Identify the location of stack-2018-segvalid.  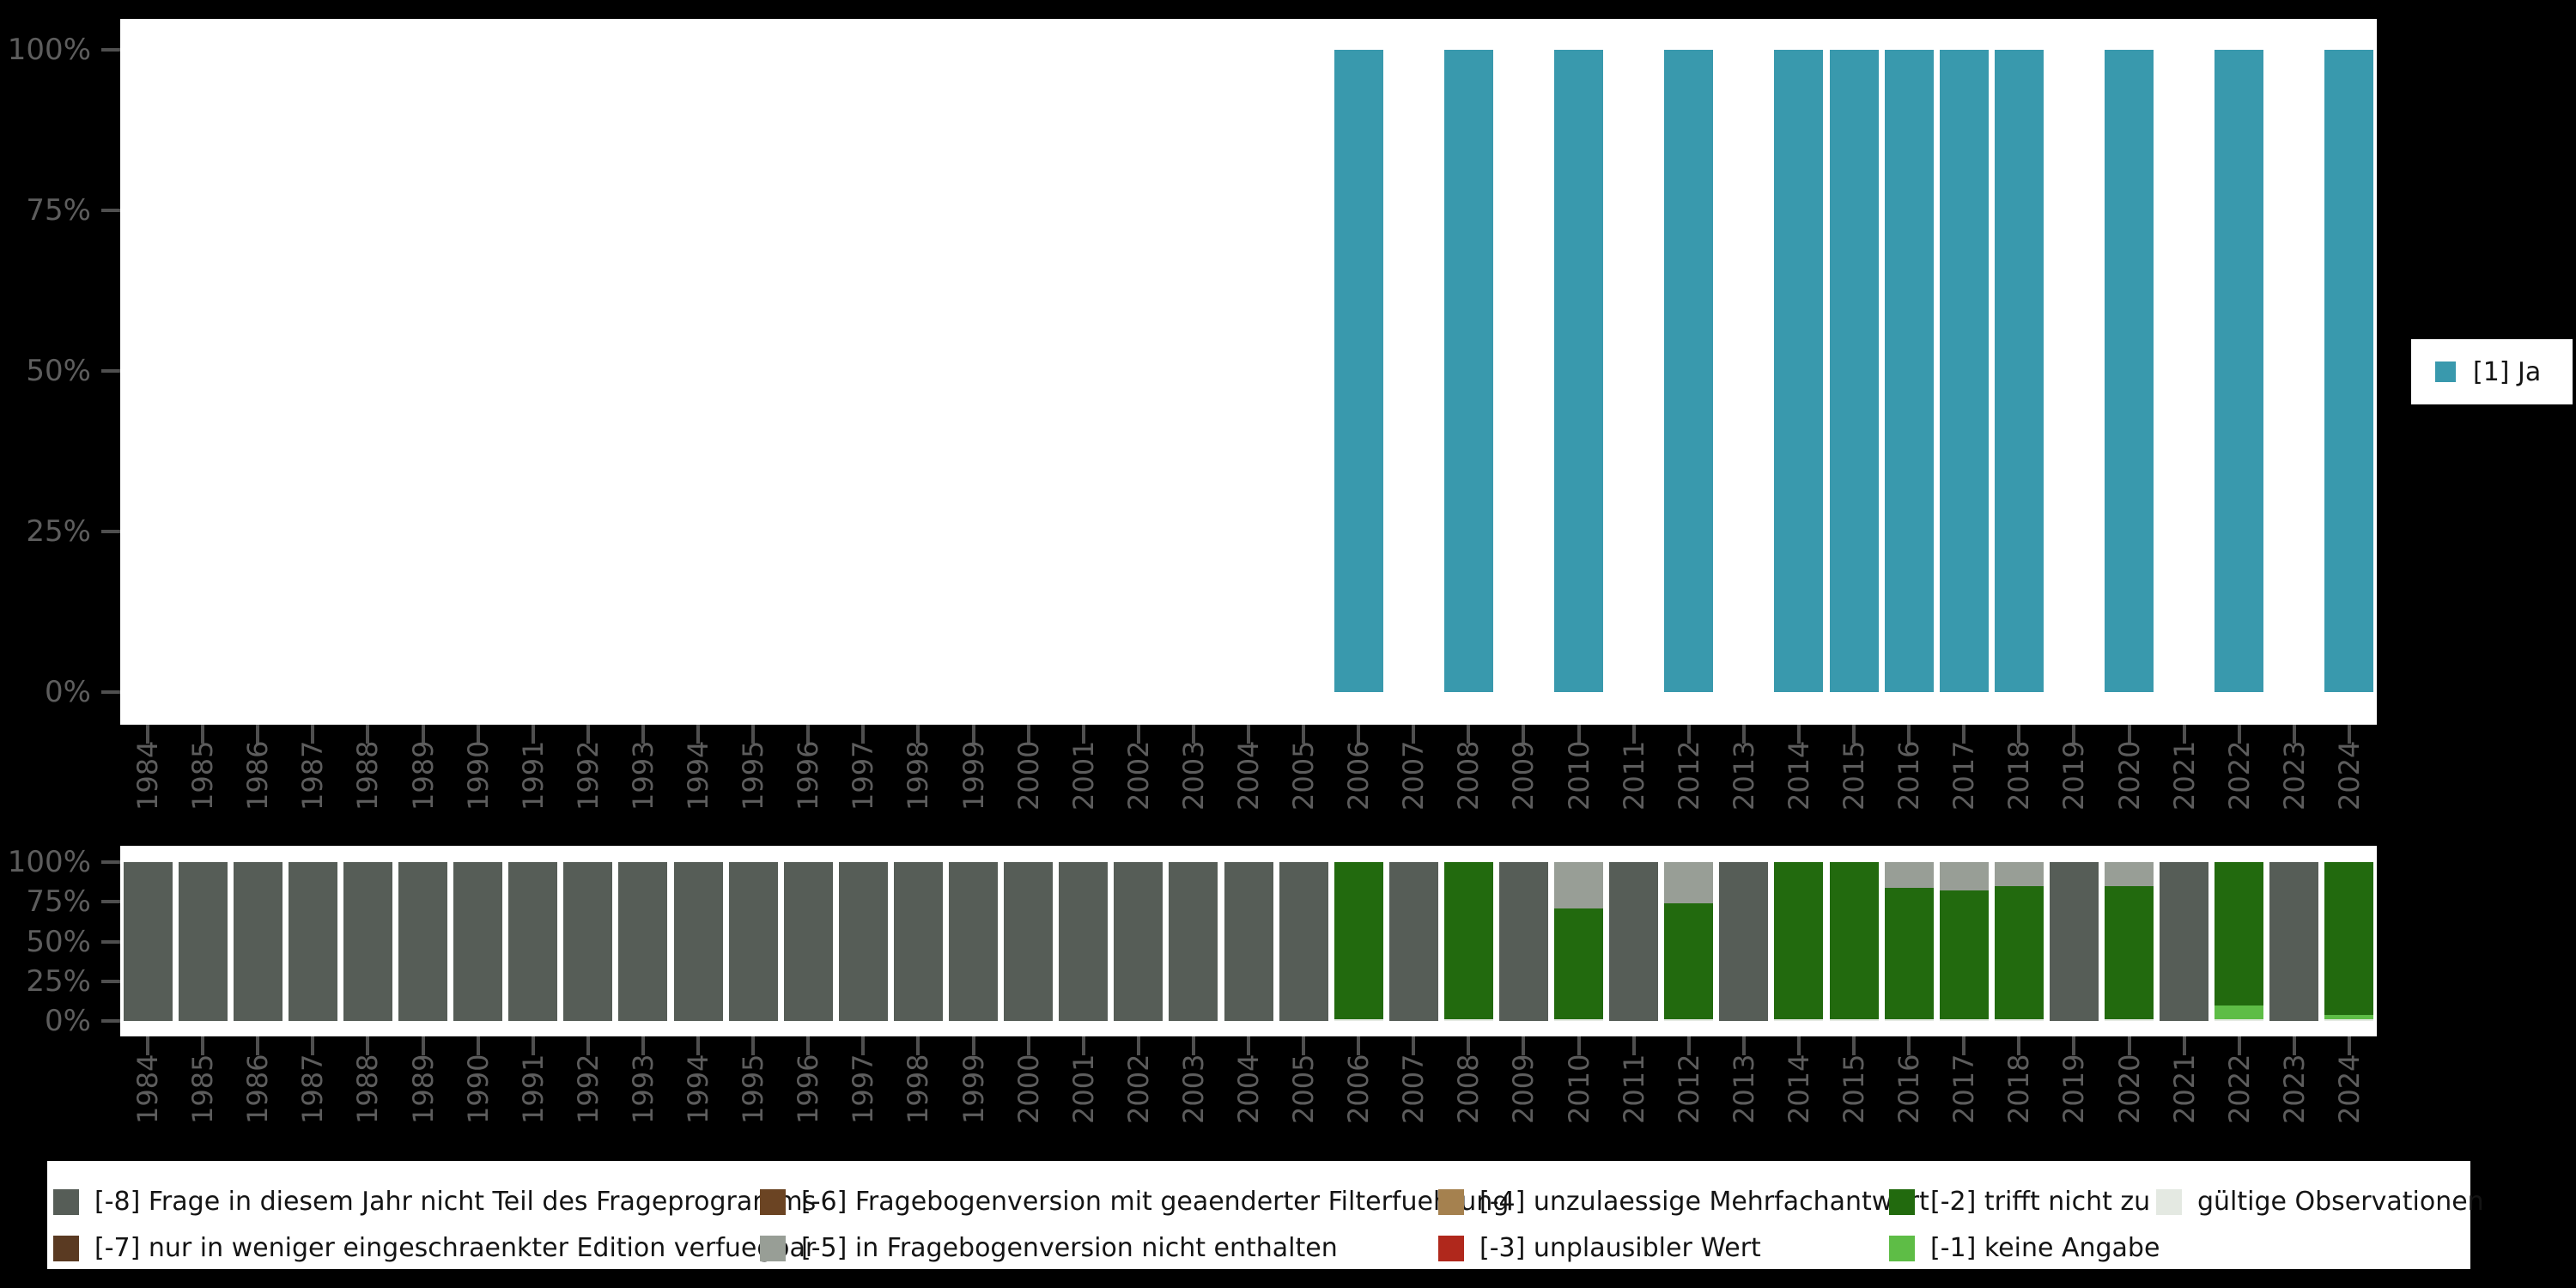
(2019, 1020).